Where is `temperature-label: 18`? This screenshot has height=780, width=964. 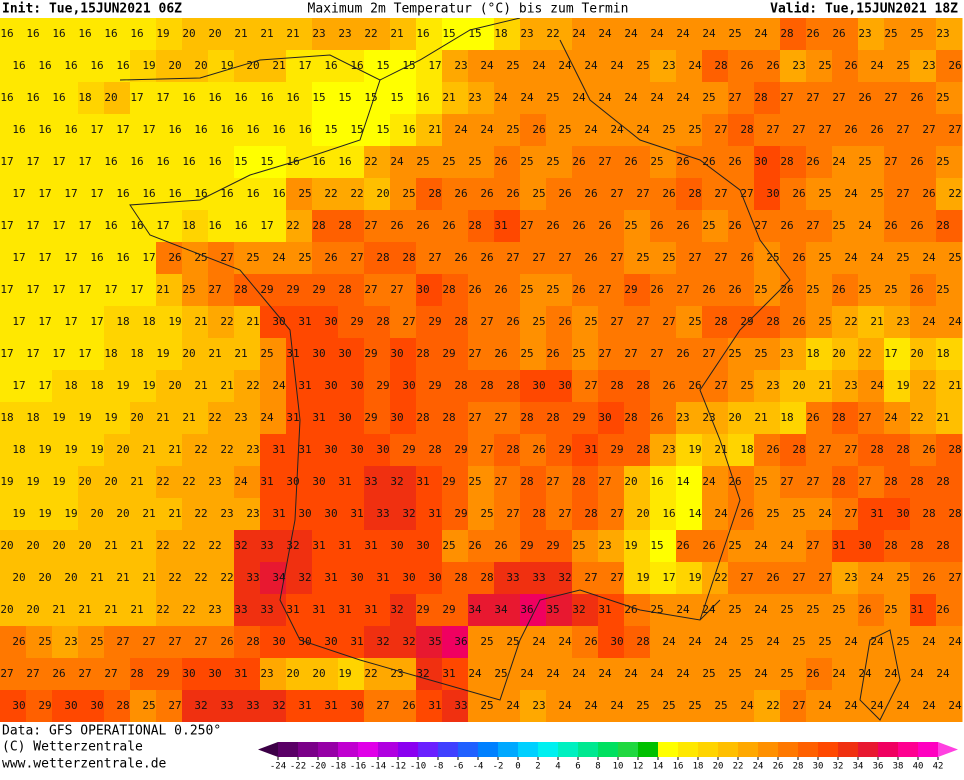
temperature-label: 18 is located at coordinates (84, 97).